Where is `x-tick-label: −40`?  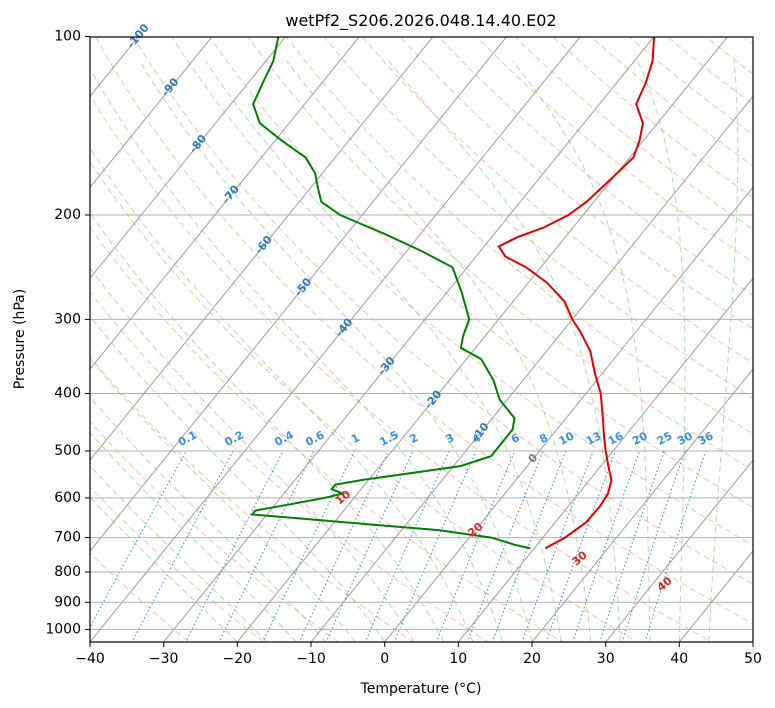 x-tick-label: −40 is located at coordinates (90, 659).